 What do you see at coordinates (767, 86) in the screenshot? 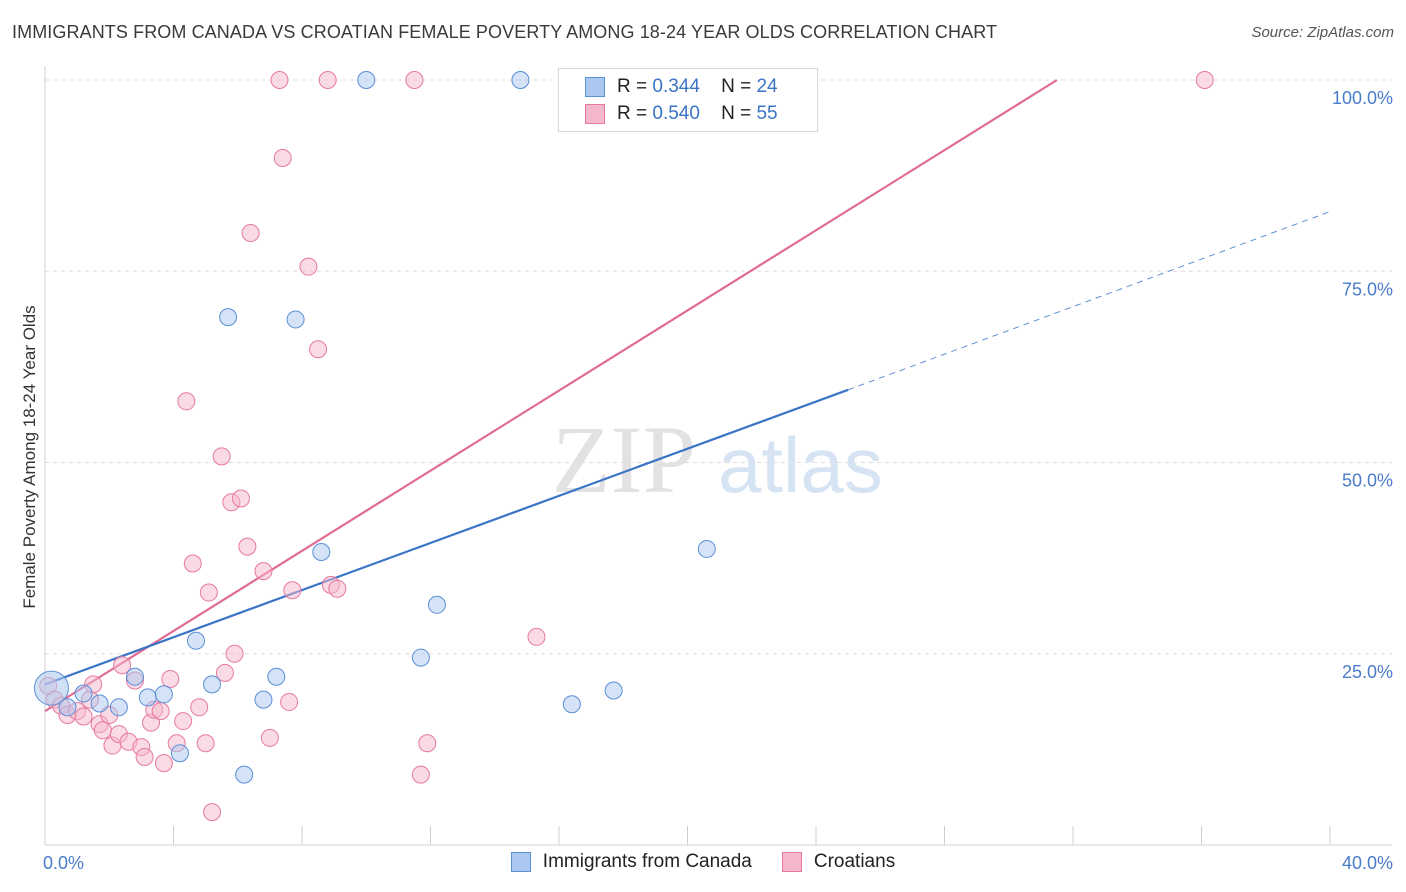
I see `n-value: 24` at bounding box center [767, 86].